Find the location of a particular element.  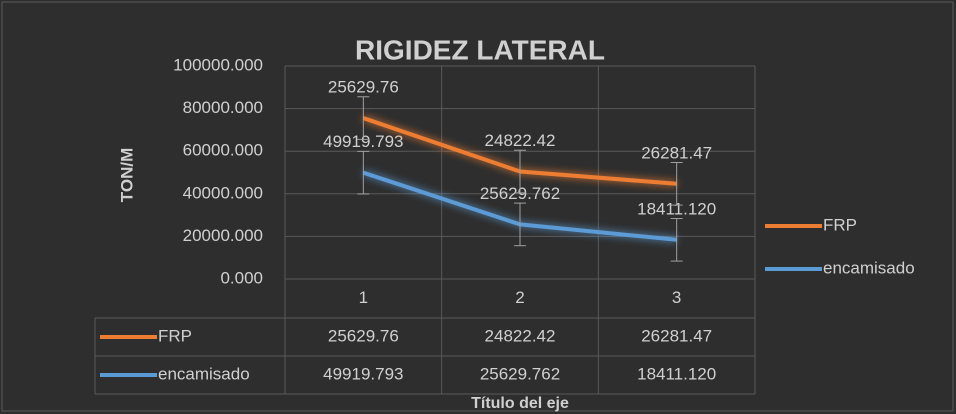

data-label: 26281.47 is located at coordinates (676, 152).